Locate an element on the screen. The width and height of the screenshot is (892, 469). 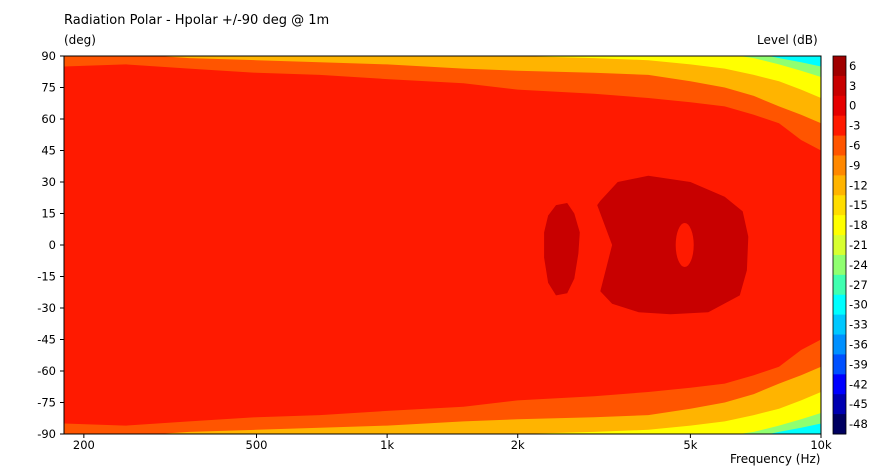
contour-notch is located at coordinates (684, 245).